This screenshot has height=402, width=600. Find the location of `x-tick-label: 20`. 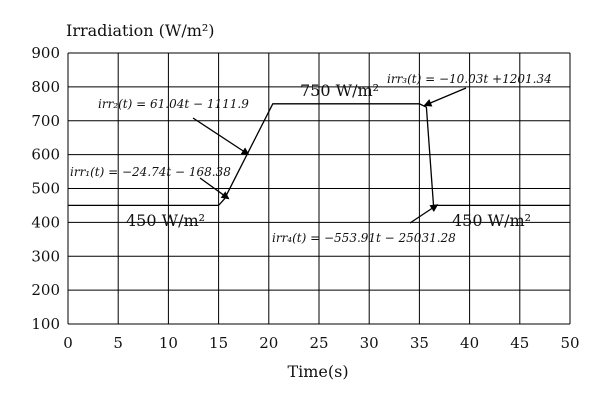

x-tick-label: 20 is located at coordinates (268, 343).